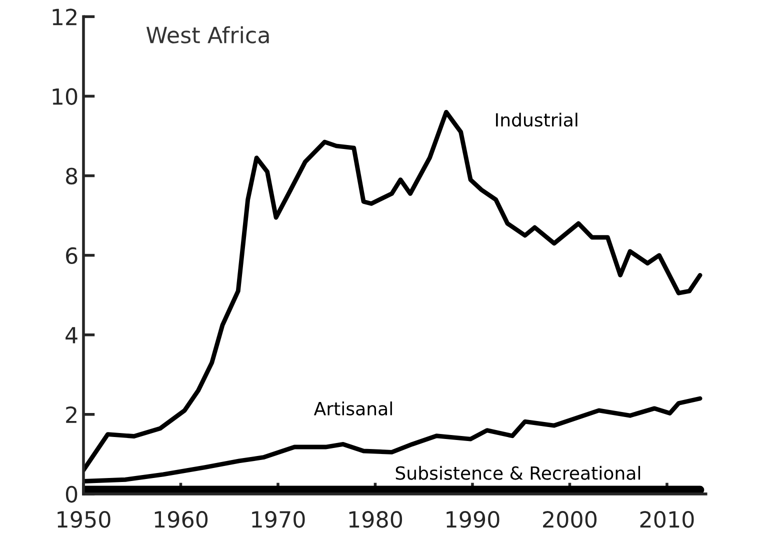 The image size is (759, 555). Describe the element at coordinates (71, 414) in the screenshot. I see `y-tick-label: 2` at that location.